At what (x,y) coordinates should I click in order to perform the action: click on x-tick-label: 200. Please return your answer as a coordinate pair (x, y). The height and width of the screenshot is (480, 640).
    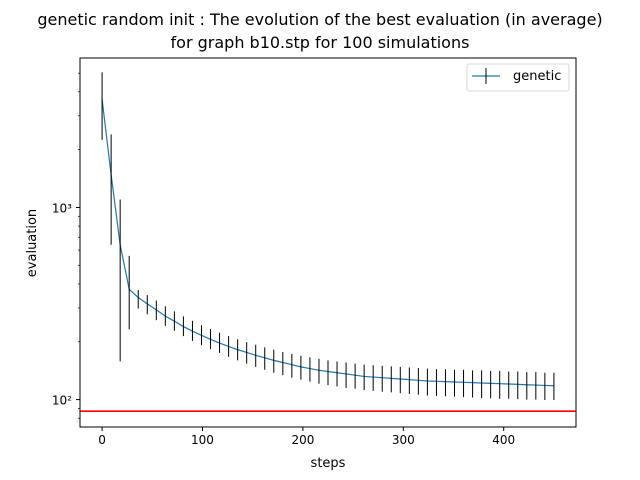
    Looking at the image, I should click on (302, 440).